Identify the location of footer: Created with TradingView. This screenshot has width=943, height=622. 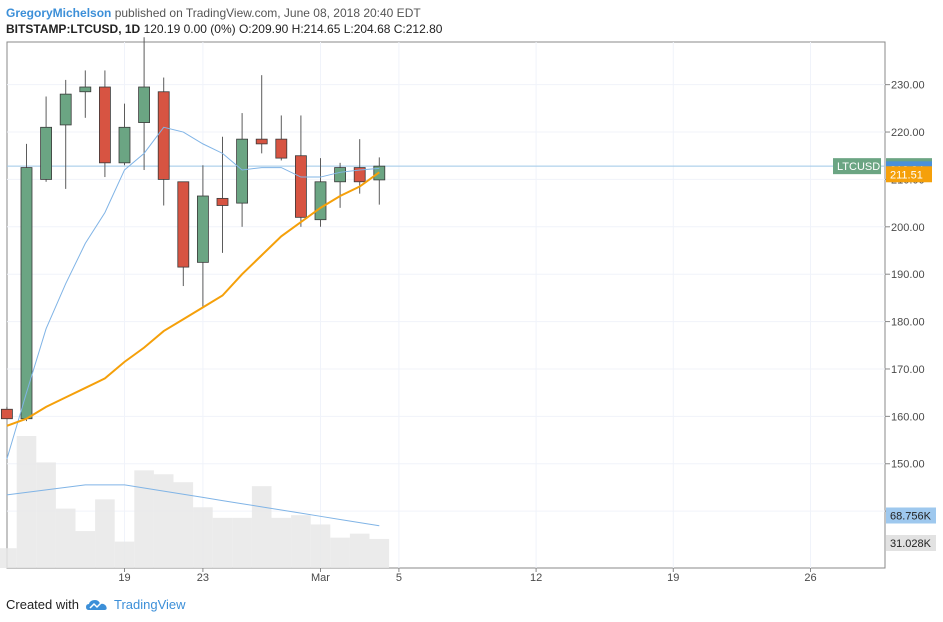
(96, 604).